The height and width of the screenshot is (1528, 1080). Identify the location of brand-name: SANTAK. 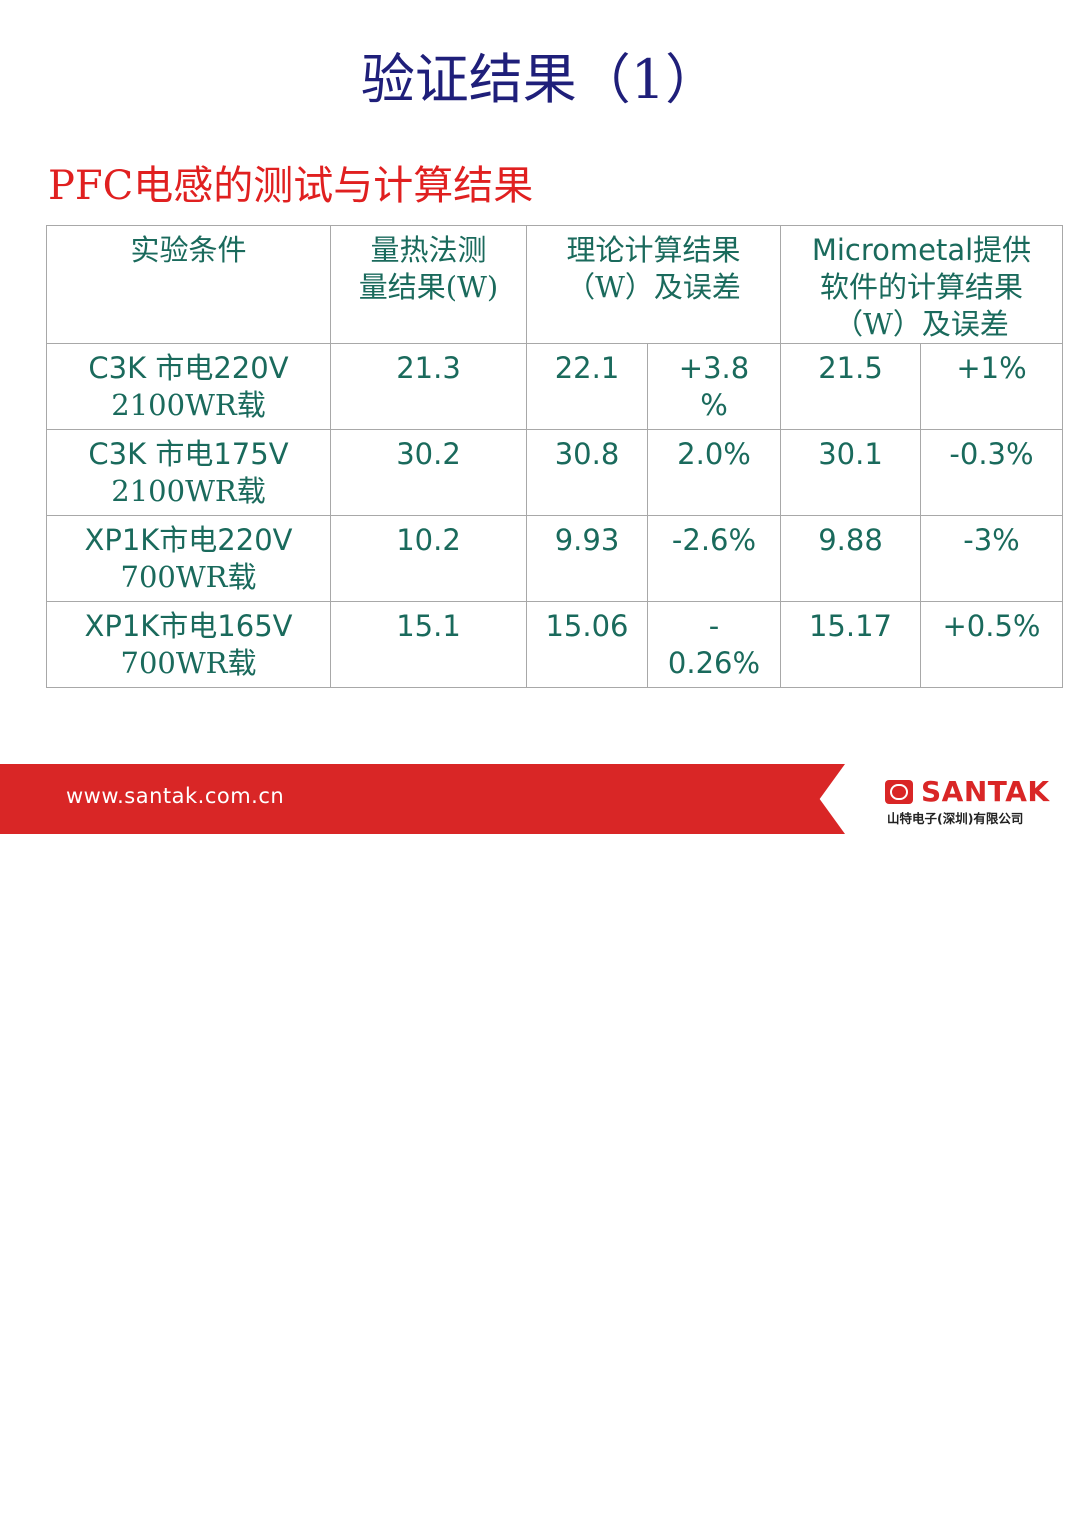
(985, 791).